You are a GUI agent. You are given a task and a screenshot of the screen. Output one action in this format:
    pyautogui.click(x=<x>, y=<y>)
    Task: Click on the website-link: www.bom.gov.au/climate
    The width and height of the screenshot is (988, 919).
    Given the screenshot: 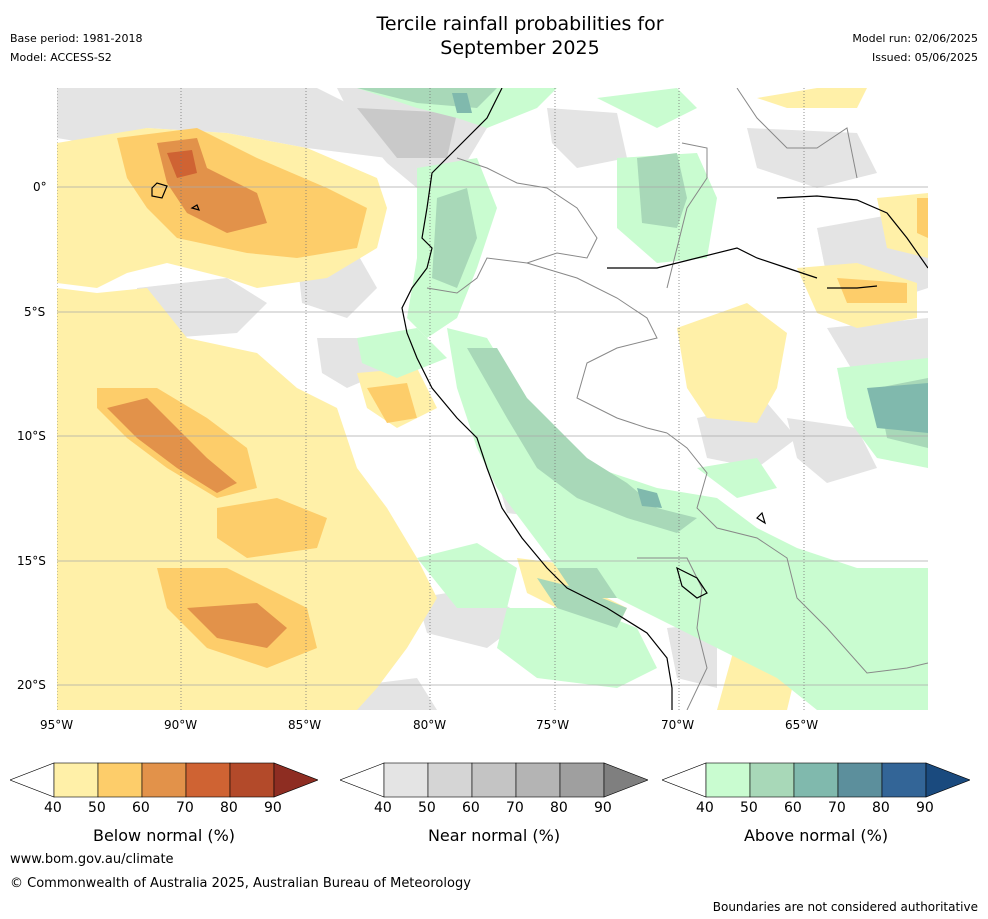 What is the action you would take?
    pyautogui.click(x=92, y=859)
    